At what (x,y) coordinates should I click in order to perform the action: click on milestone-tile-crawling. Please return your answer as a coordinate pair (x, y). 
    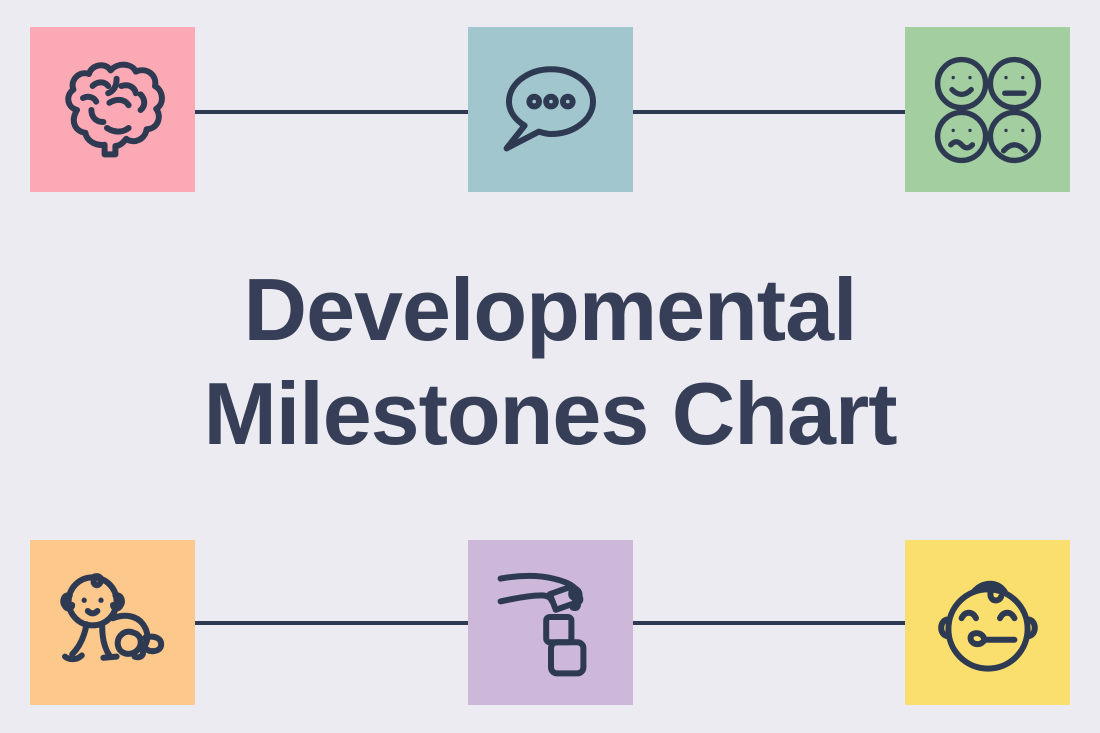
    Looking at the image, I should click on (112, 622).